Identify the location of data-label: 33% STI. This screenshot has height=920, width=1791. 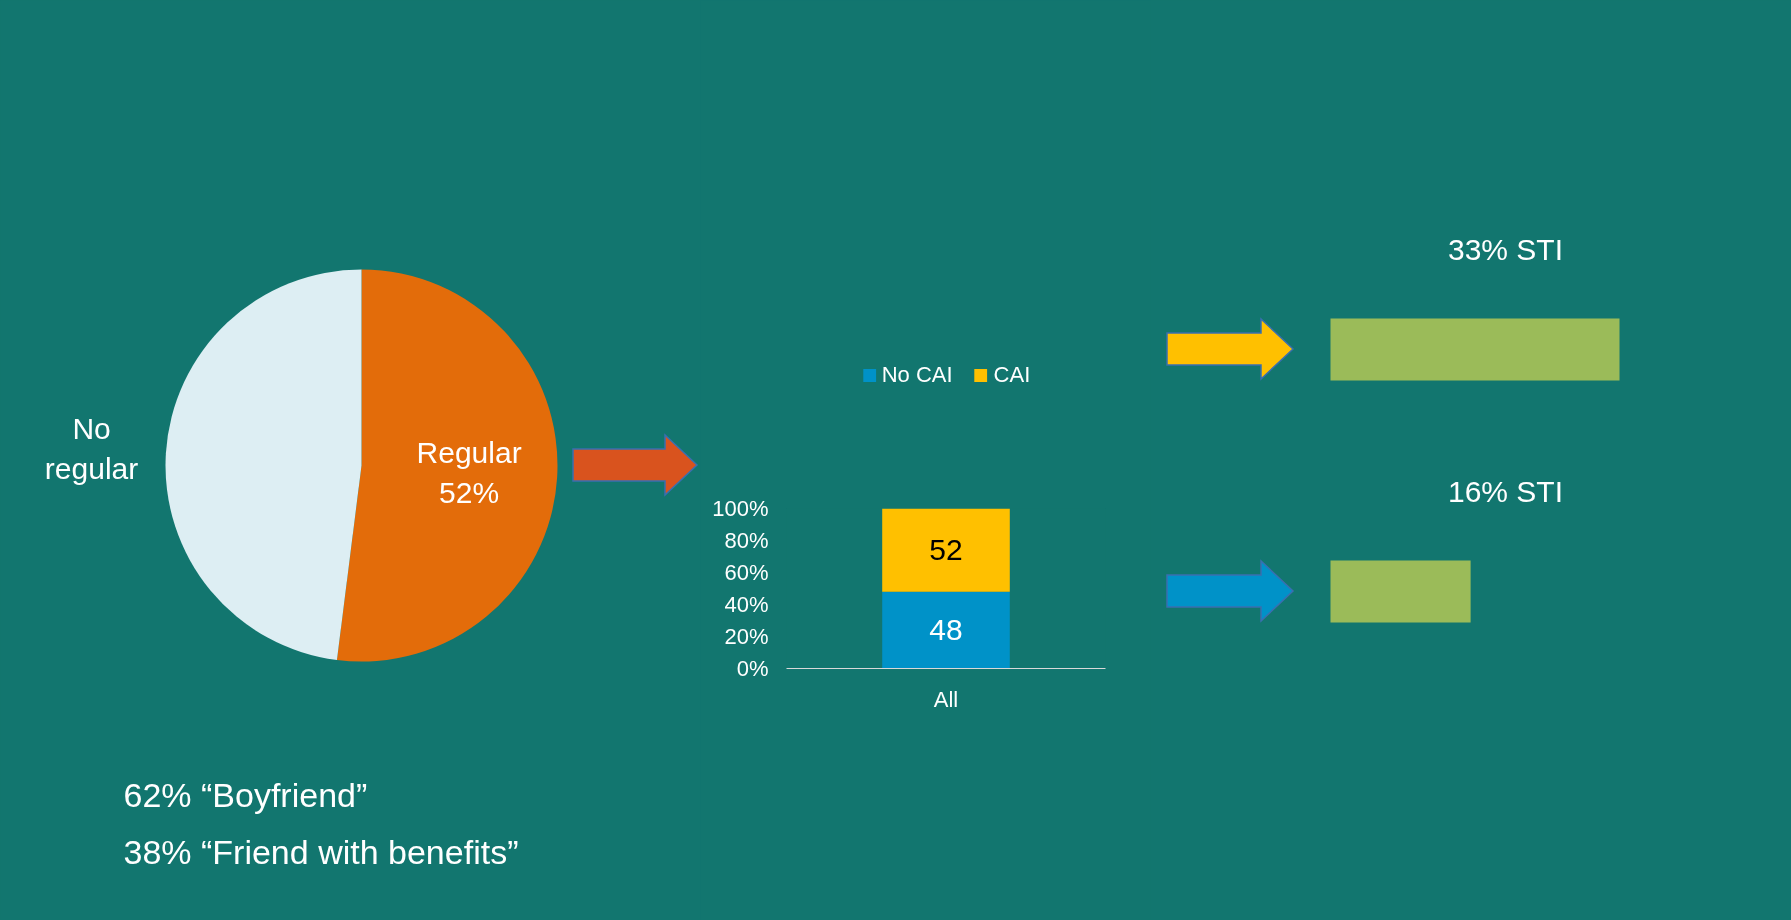
(1505, 249).